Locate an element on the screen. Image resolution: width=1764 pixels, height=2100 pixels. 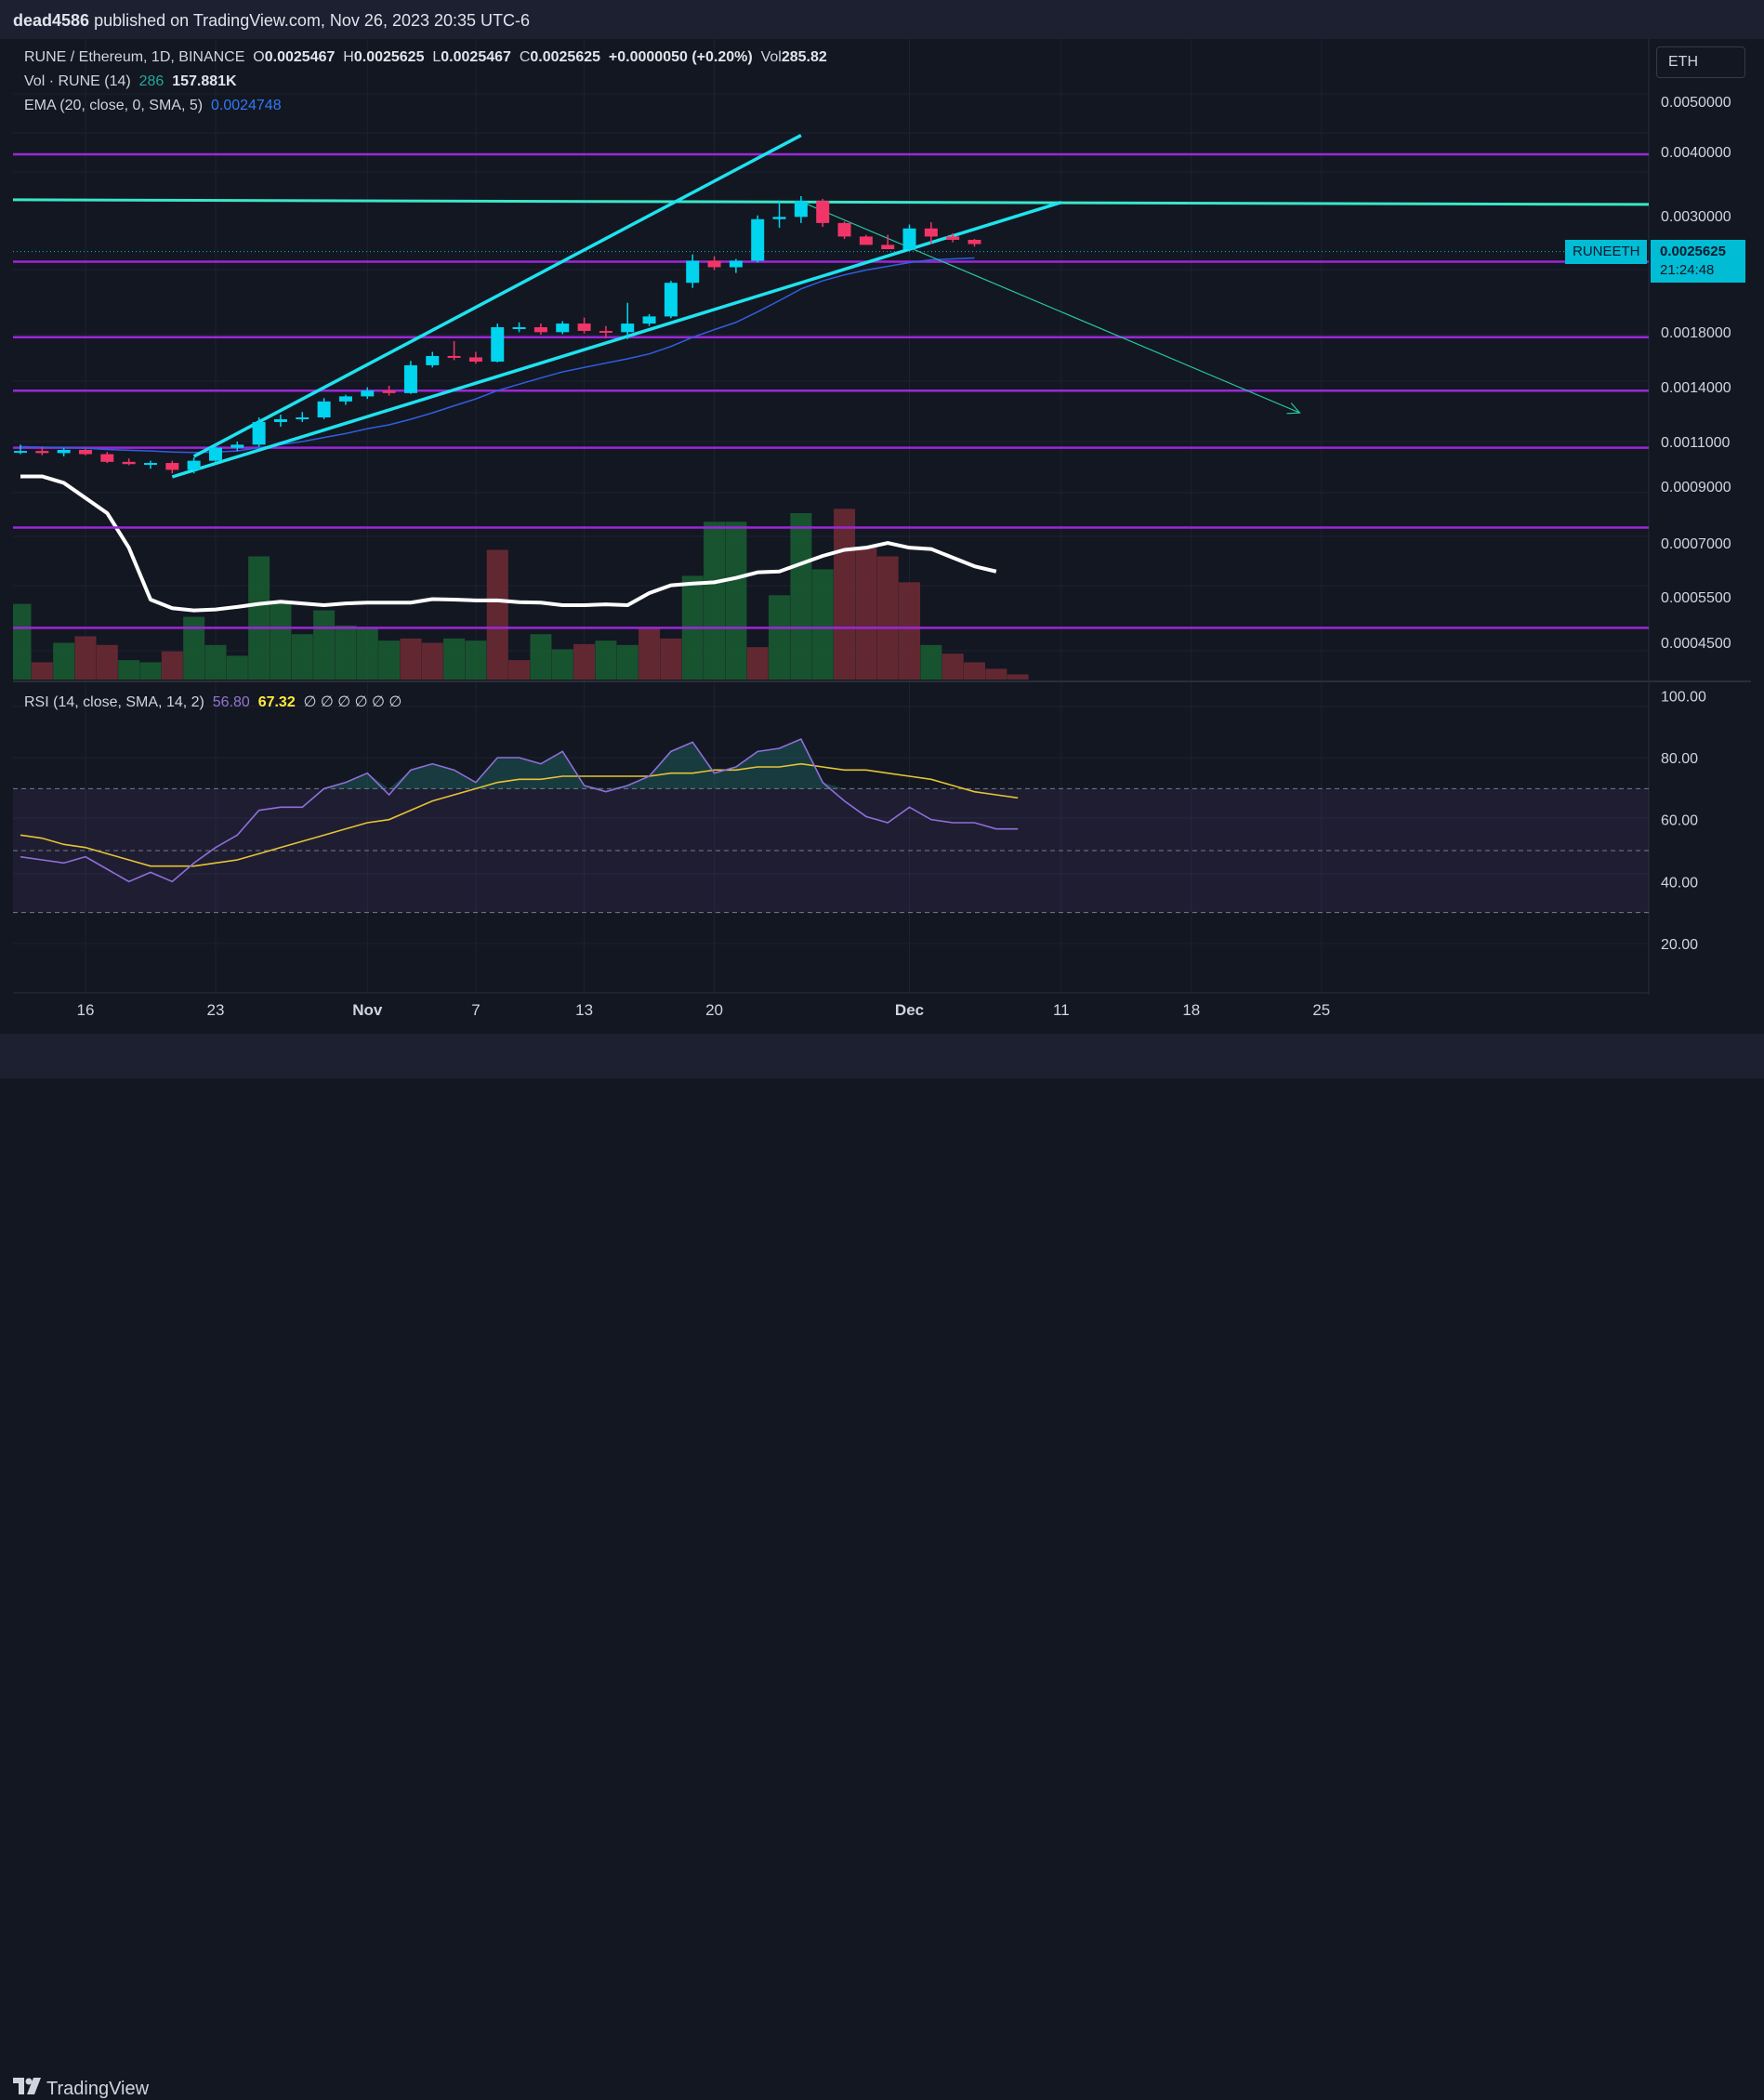
tradingview-brand: TradingView is located at coordinates (98, 2088).